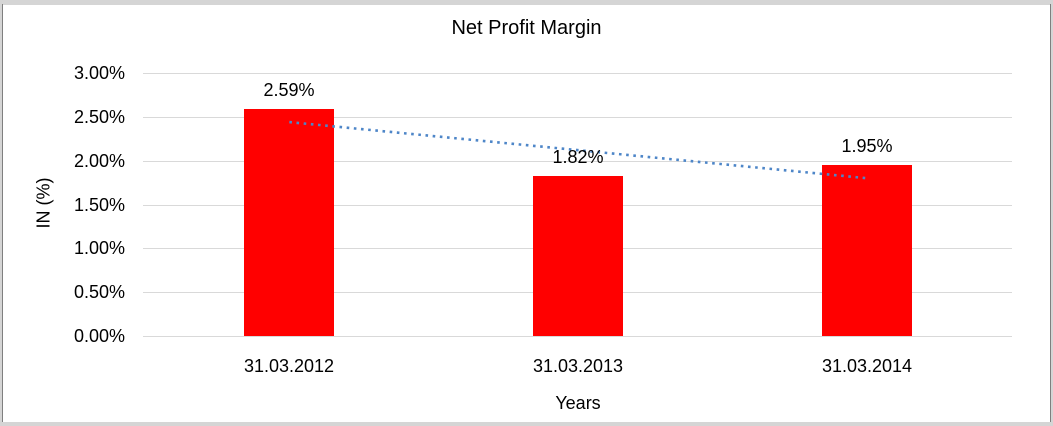  Describe the element at coordinates (99, 161) in the screenshot. I see `y-tick-label: 2.00%` at that location.